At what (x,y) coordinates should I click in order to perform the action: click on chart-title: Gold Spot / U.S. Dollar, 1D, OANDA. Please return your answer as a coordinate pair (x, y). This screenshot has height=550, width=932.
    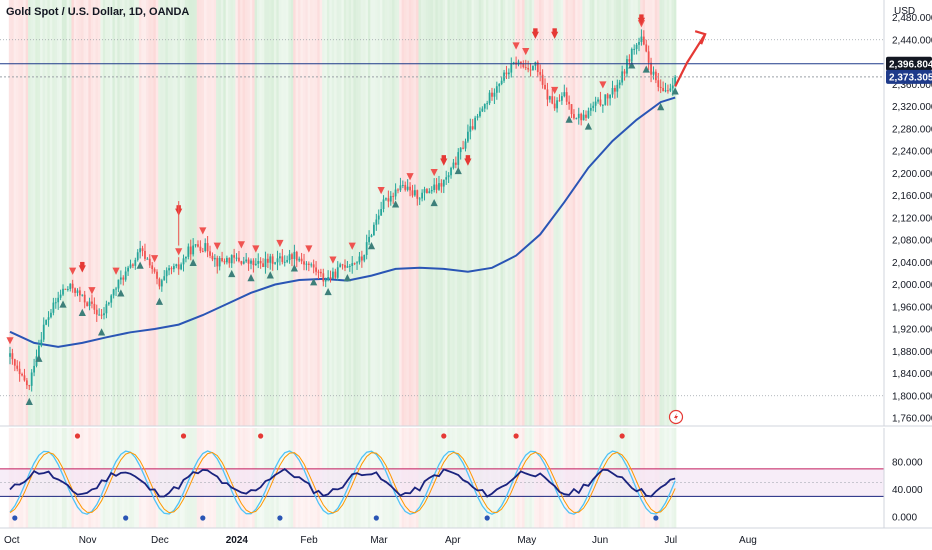
    Looking at the image, I should click on (97, 12).